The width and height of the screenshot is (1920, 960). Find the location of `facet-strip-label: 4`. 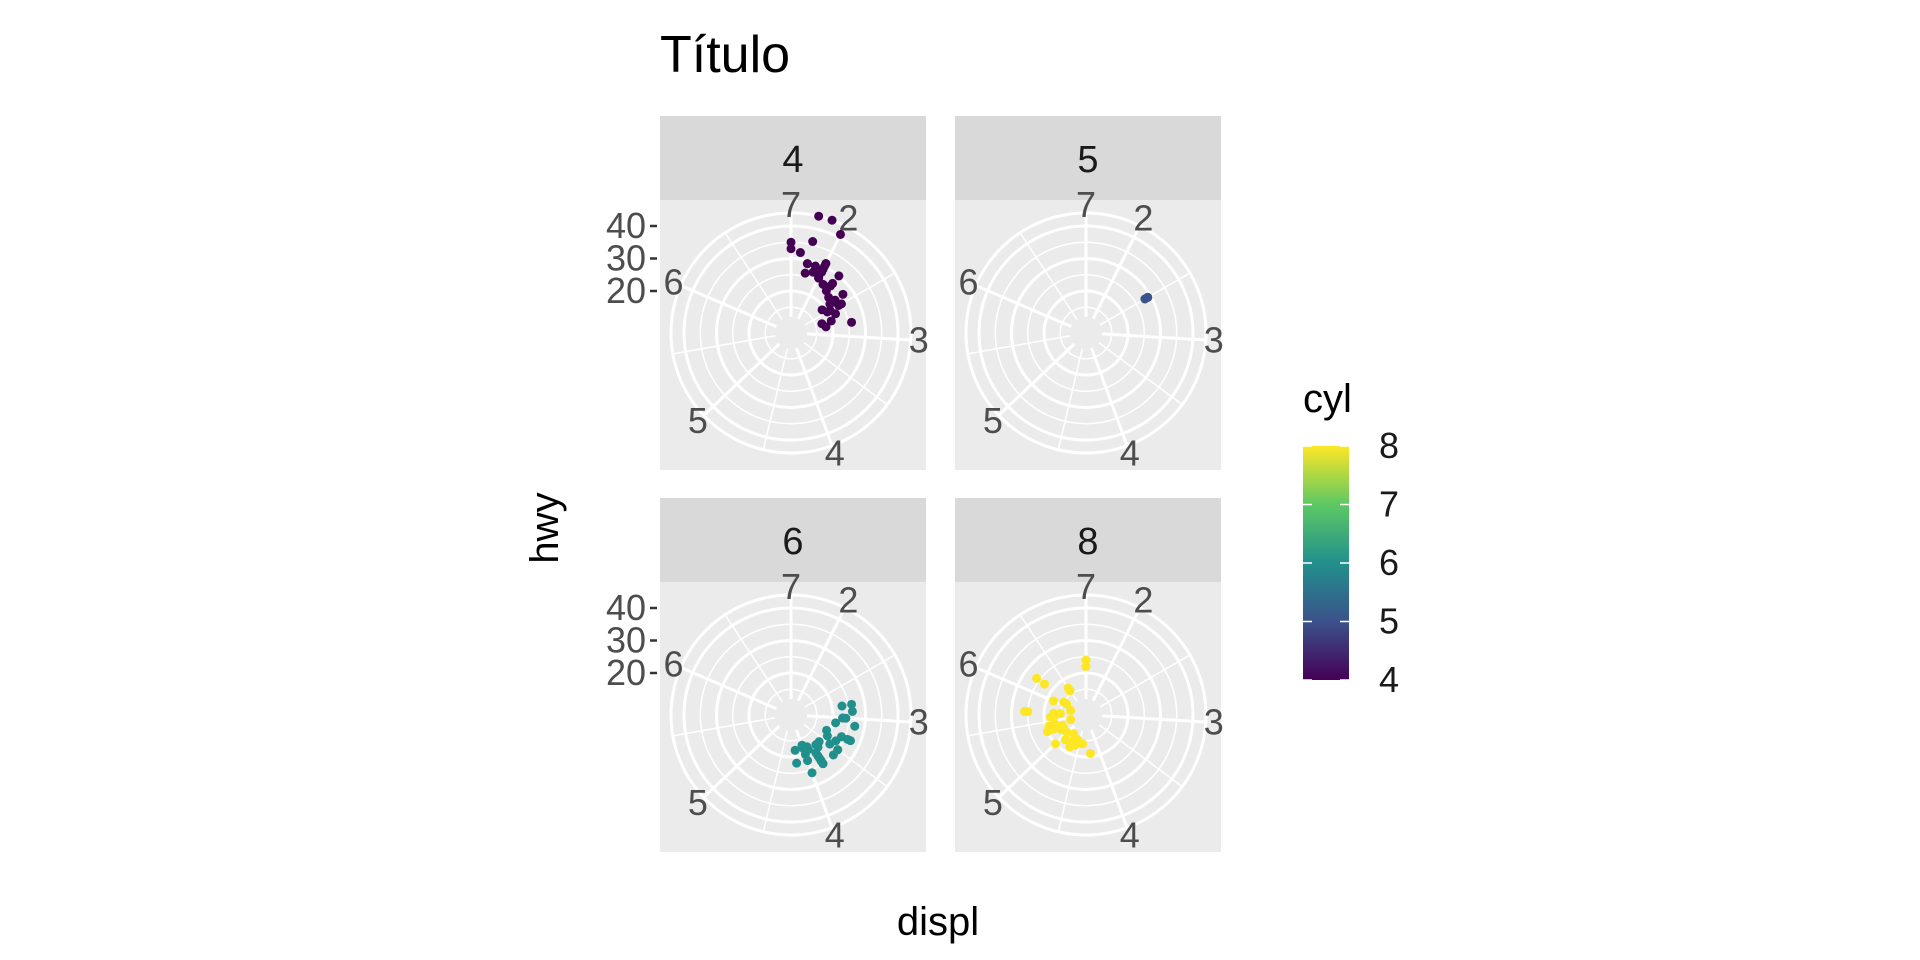

facet-strip-label: 4 is located at coordinates (792, 160).